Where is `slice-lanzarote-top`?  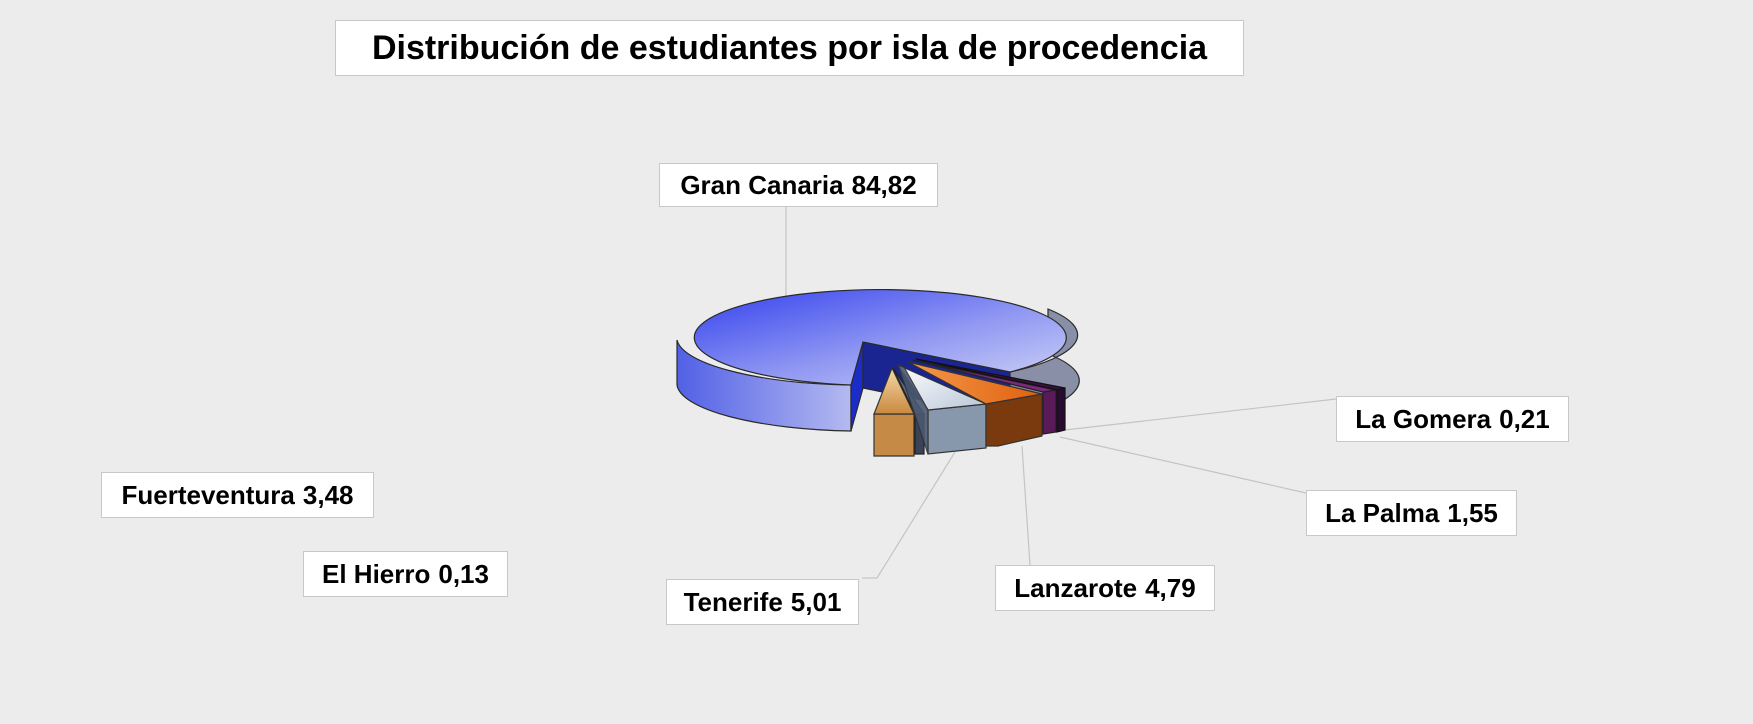
slice-lanzarote-top is located at coordinates (975, 383).